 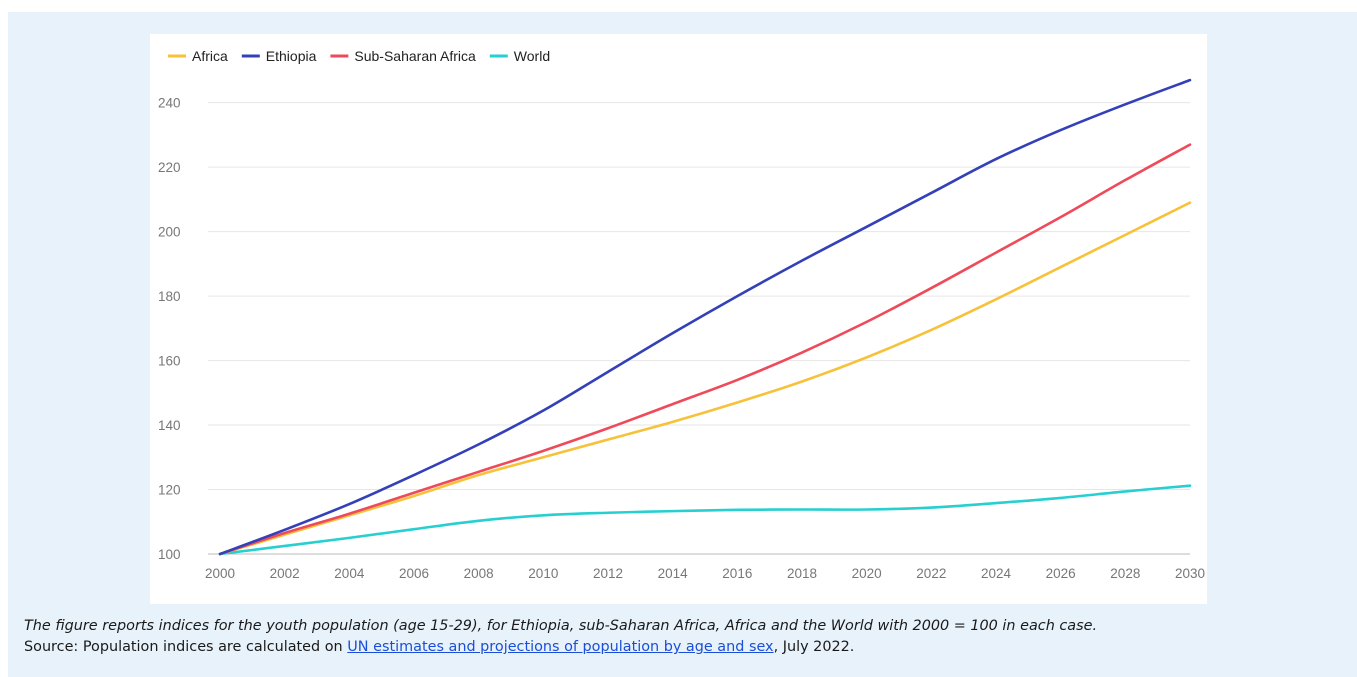 I want to click on x-tick-label: 2028, so click(x=1125, y=573).